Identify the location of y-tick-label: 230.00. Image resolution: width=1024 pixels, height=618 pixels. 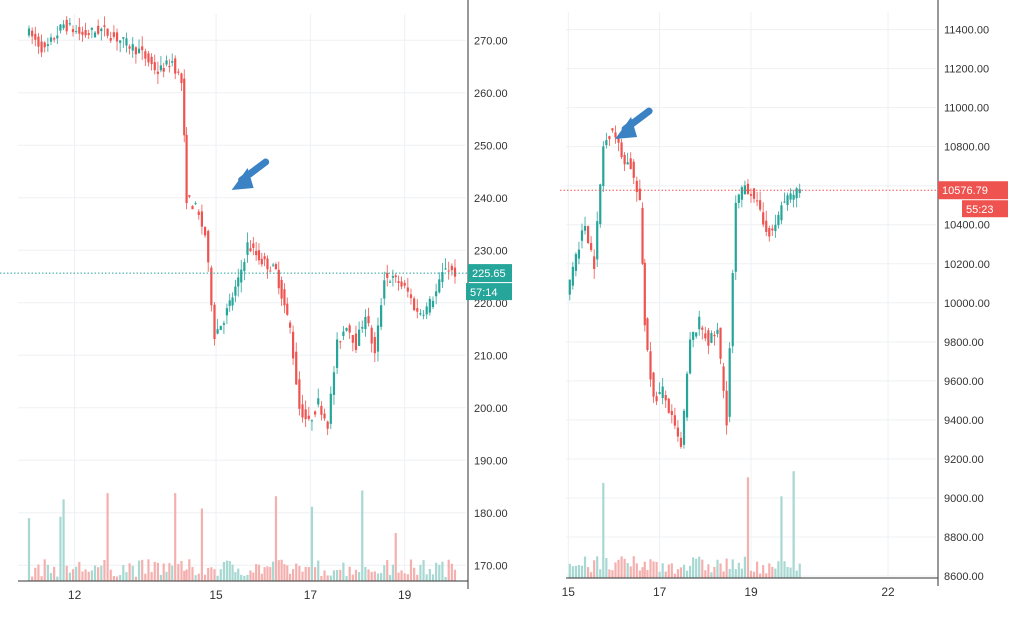
(491, 251).